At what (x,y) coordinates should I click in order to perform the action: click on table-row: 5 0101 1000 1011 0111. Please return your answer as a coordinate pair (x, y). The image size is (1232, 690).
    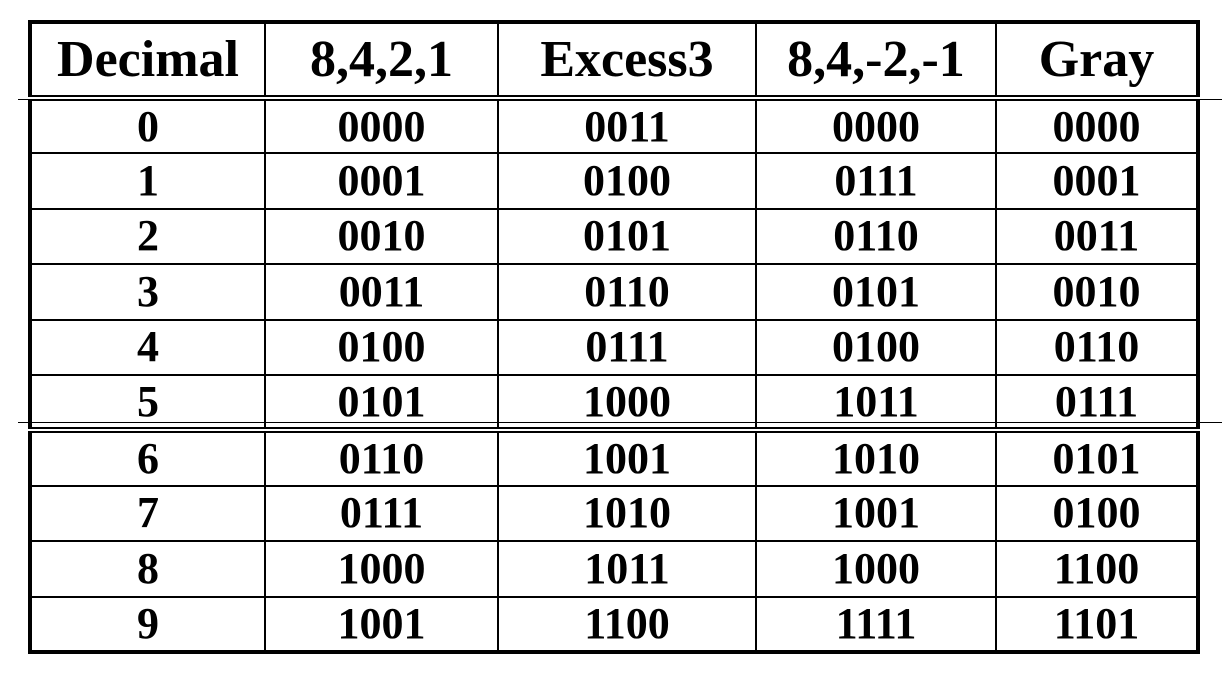
    Looking at the image, I should click on (614, 402).